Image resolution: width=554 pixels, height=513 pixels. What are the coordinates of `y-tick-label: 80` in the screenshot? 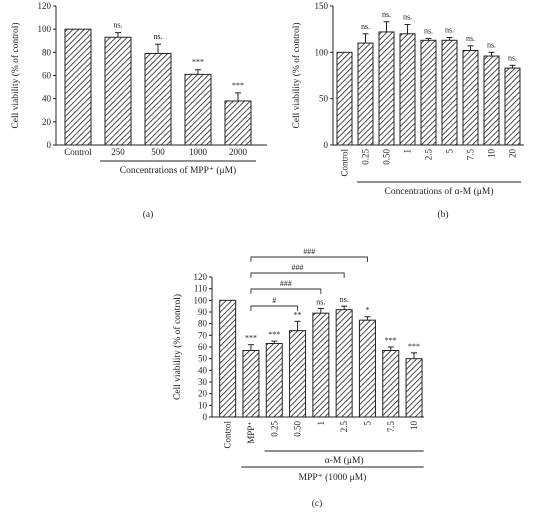 It's located at (203, 324).